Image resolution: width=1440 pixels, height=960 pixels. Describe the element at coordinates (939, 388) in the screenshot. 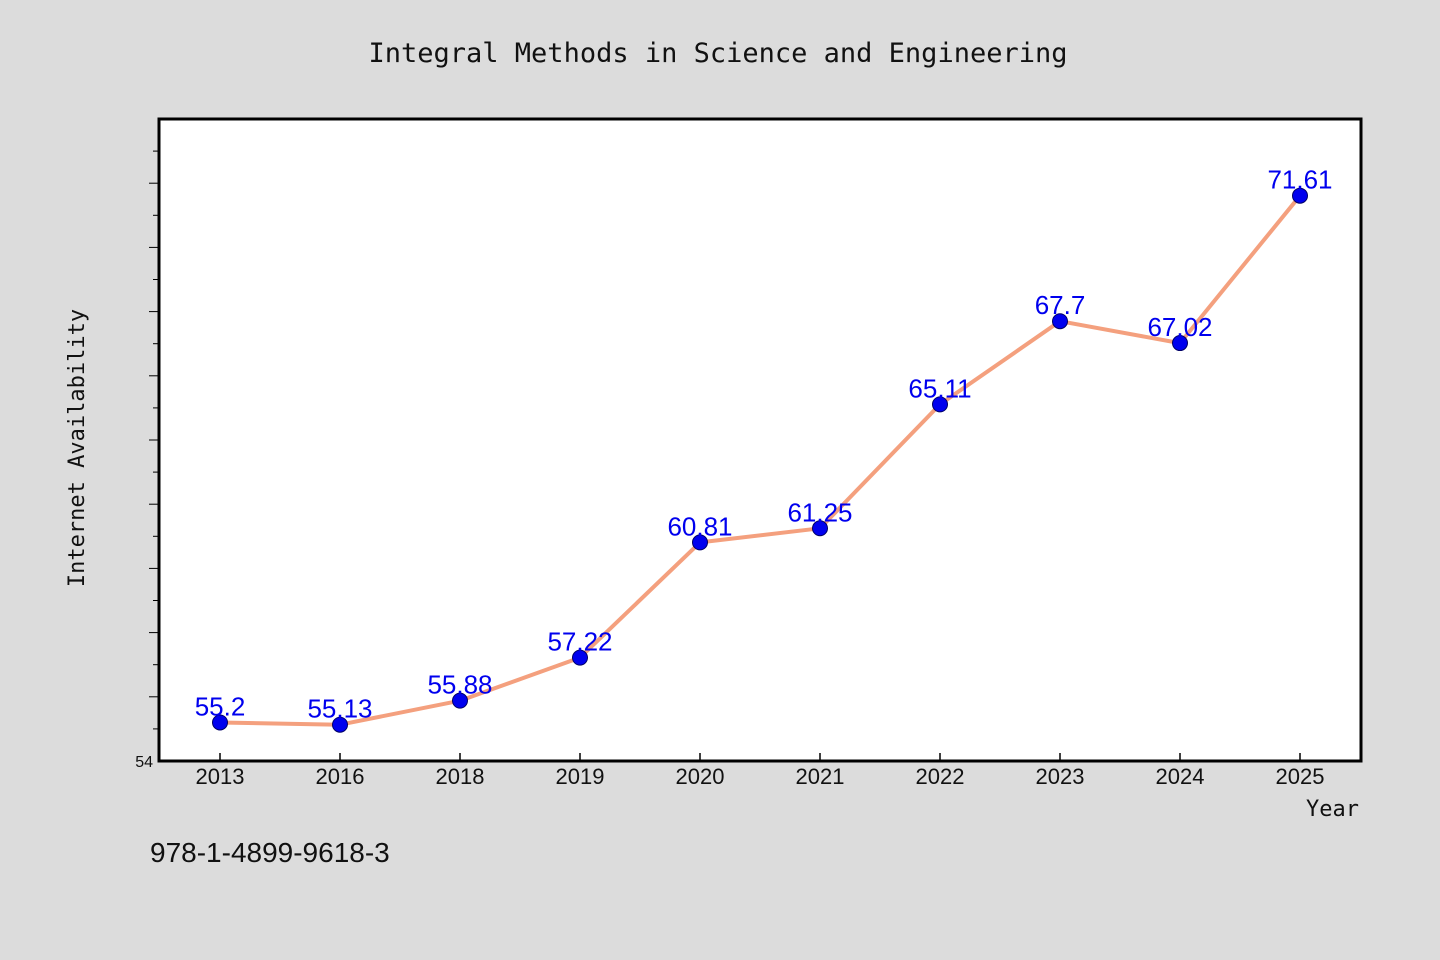

I see `data-label: 65.11` at that location.